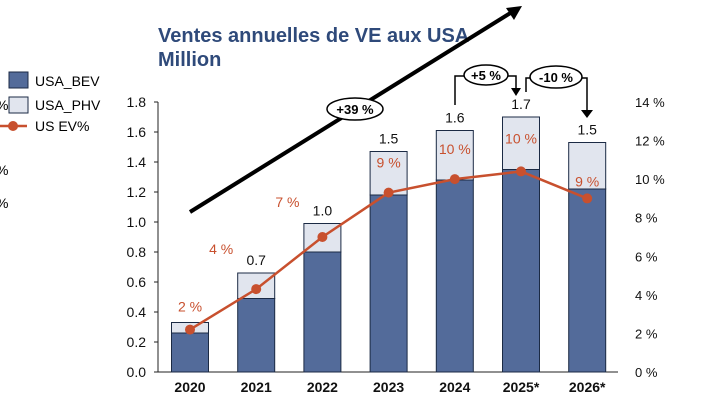 The height and width of the screenshot is (401, 705). What do you see at coordinates (646, 295) in the screenshot?
I see `y2-tick-label: 4 %` at bounding box center [646, 295].